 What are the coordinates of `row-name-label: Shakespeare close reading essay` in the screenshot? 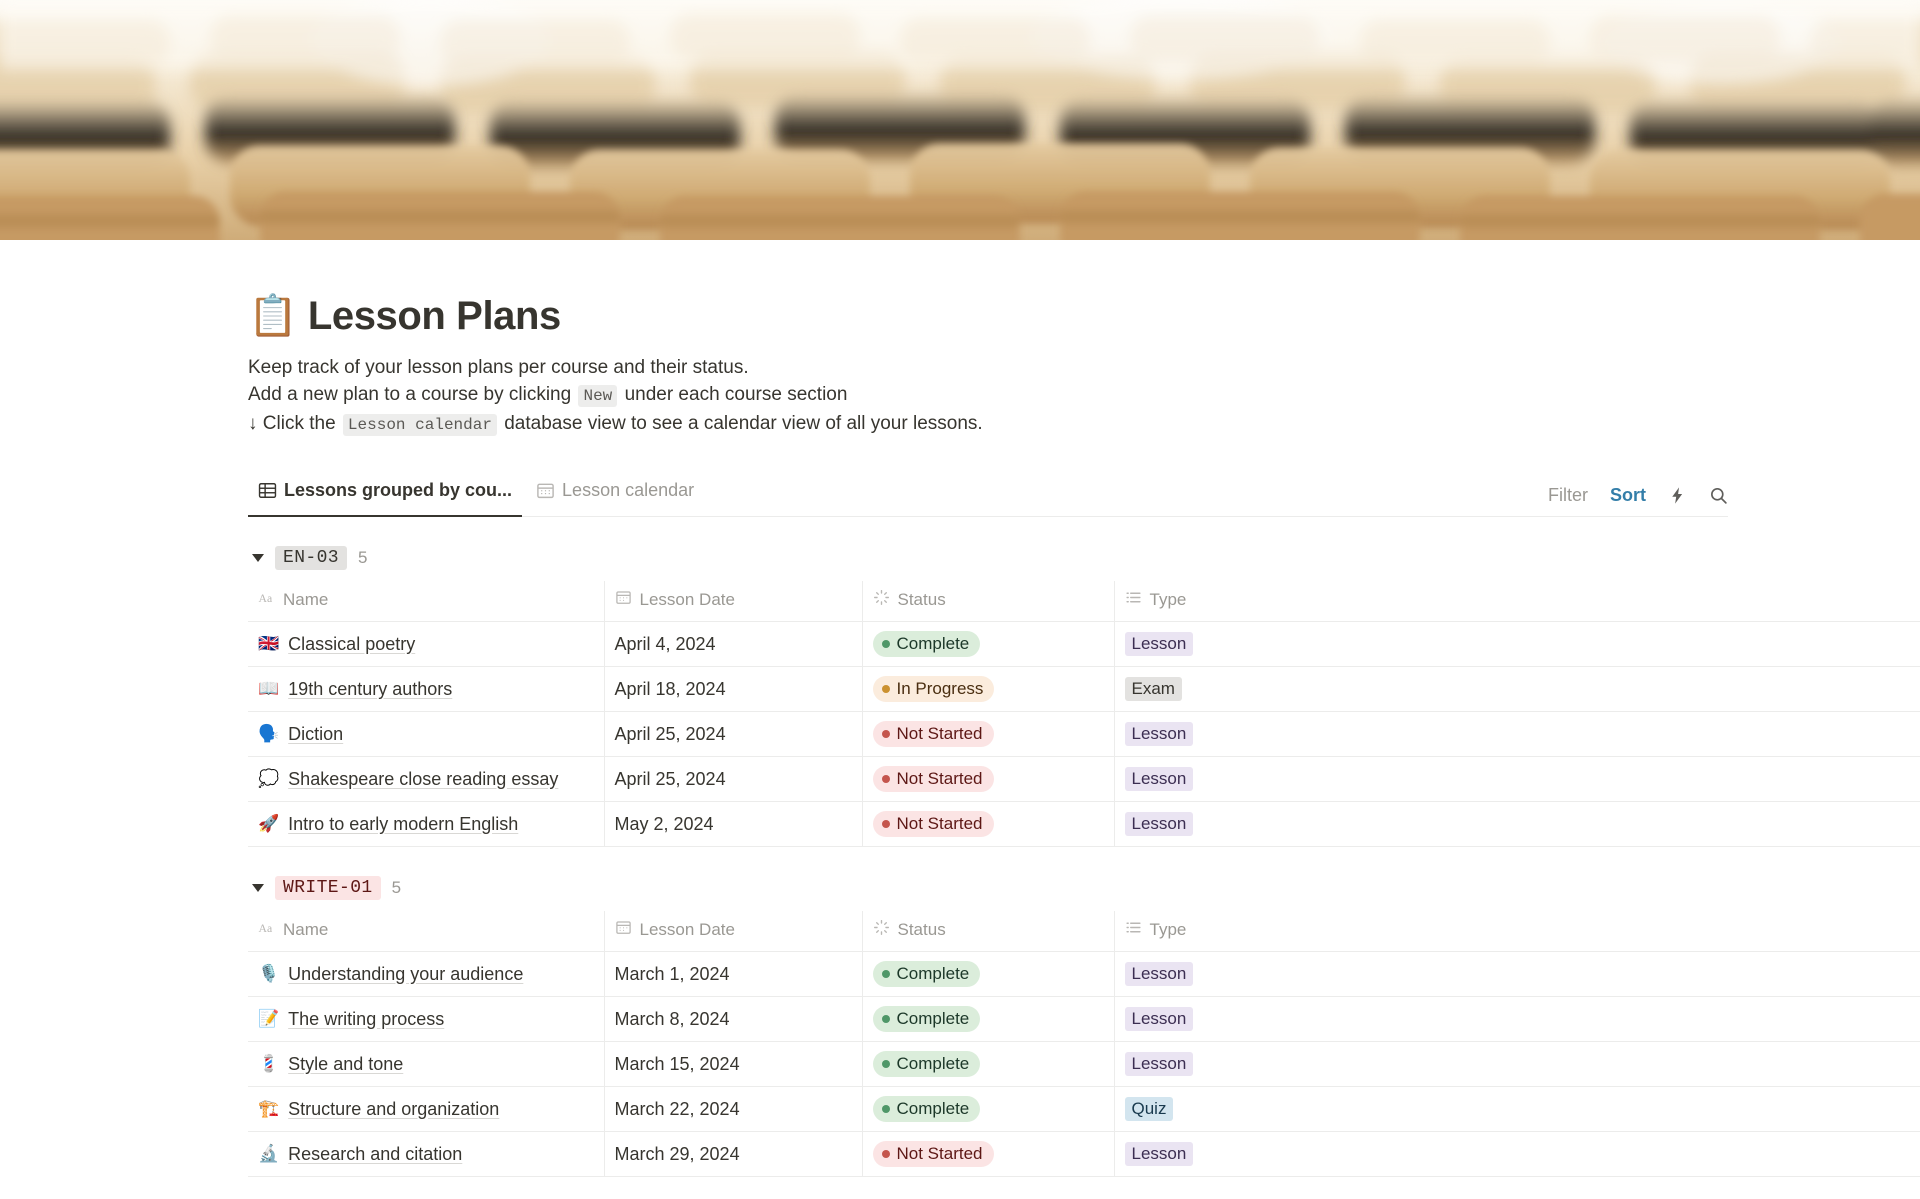 It's located at (423, 778).